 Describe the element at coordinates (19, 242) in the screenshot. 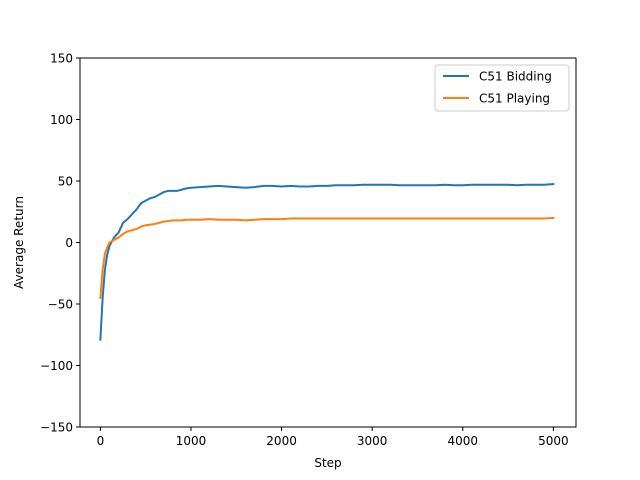

I see `y-axis-label: Average Return` at that location.